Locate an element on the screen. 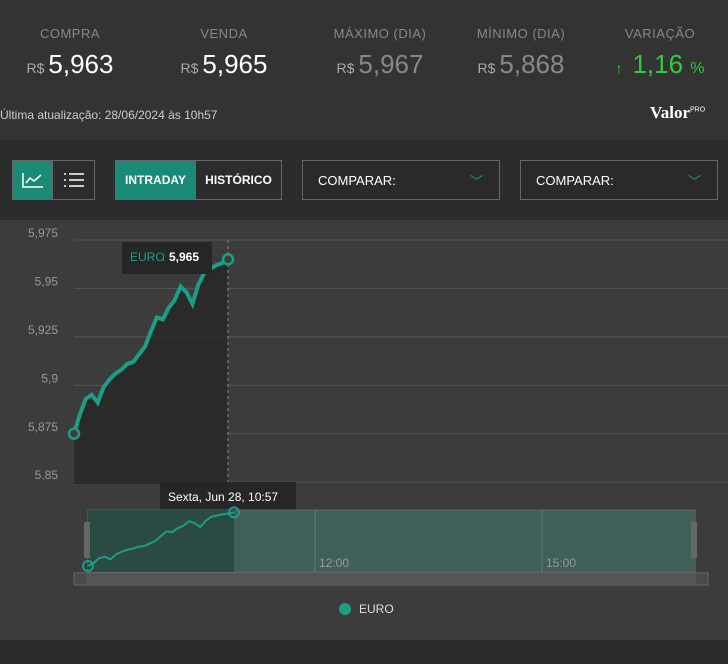 This screenshot has height=664, width=728. legend-marker is located at coordinates (345, 609).